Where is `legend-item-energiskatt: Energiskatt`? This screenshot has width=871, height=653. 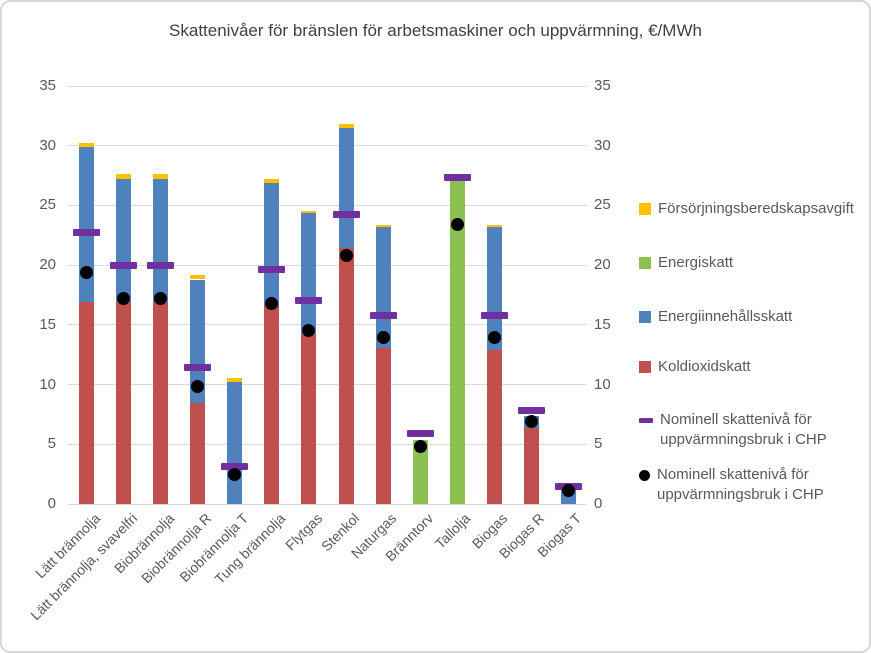
legend-item-energiskatt: Energiskatt is located at coordinates (686, 263).